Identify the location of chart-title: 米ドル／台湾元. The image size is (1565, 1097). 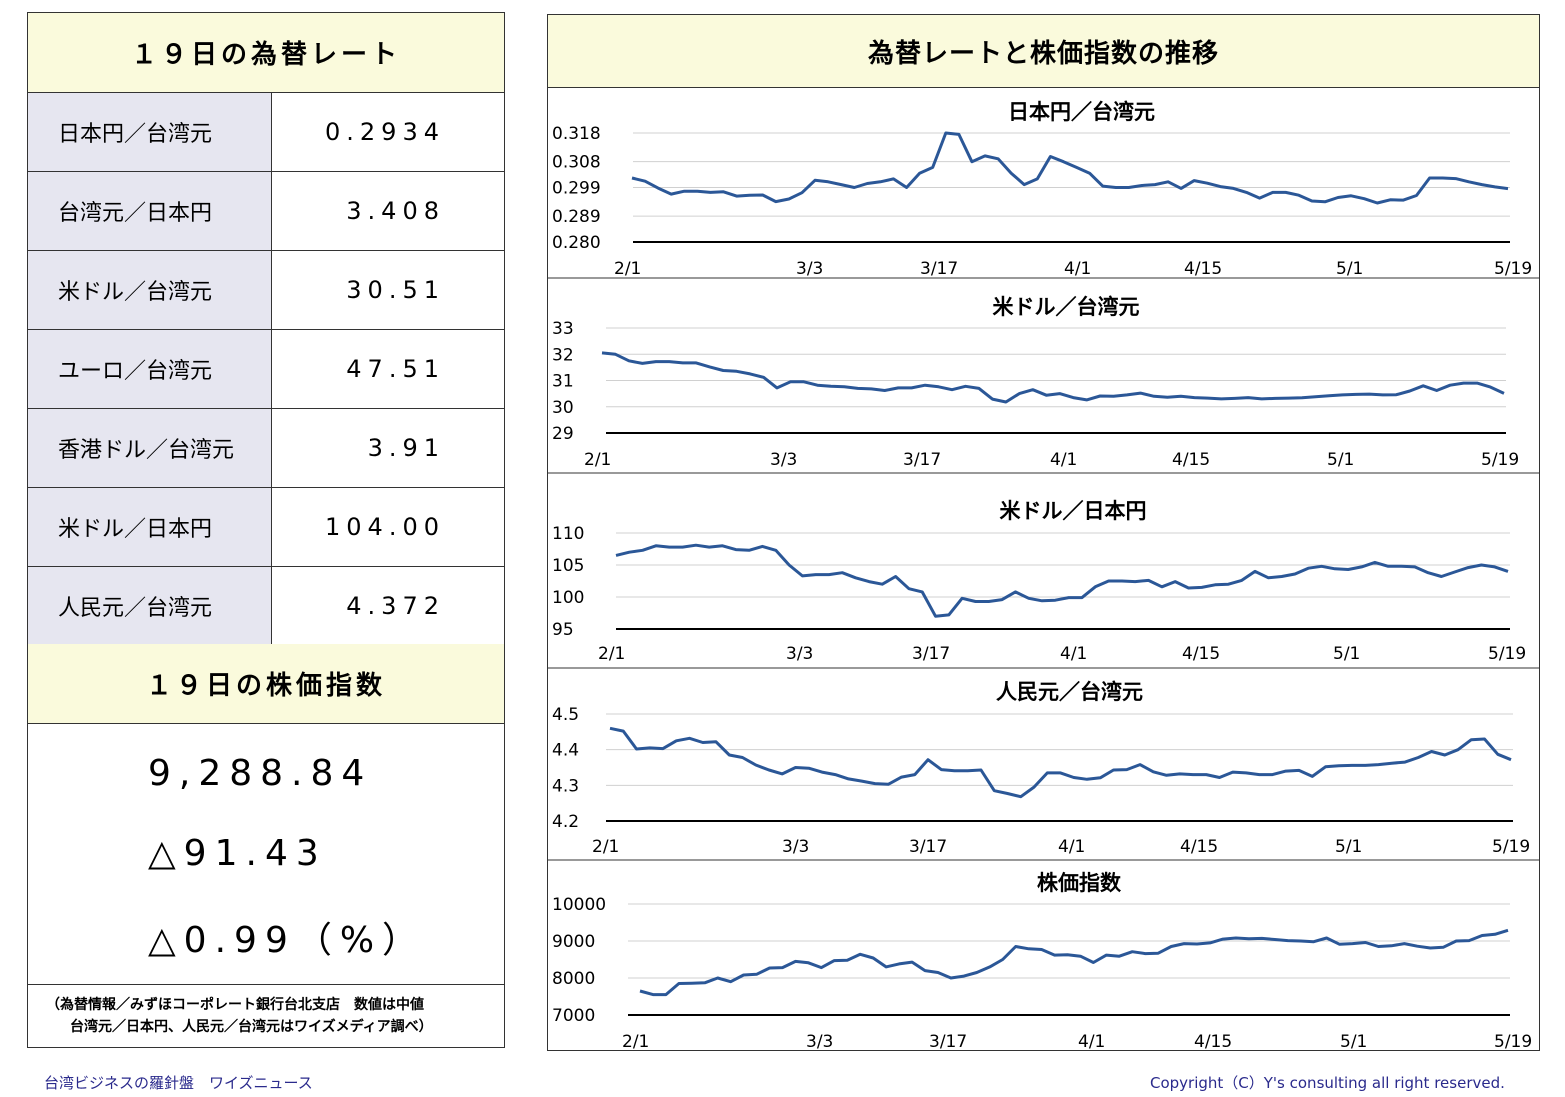
(1066, 307).